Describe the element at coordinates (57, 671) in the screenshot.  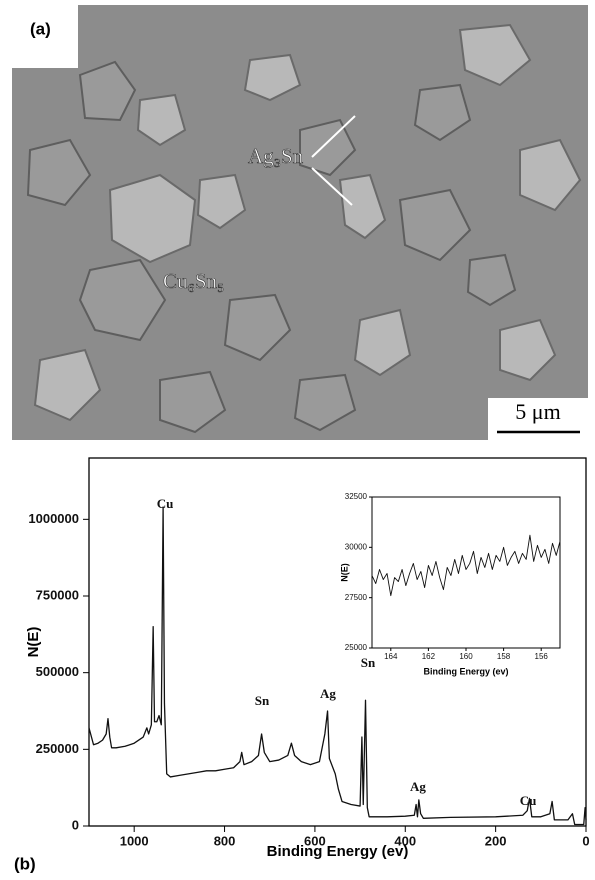
I see `y-tick-label: 500000` at that location.